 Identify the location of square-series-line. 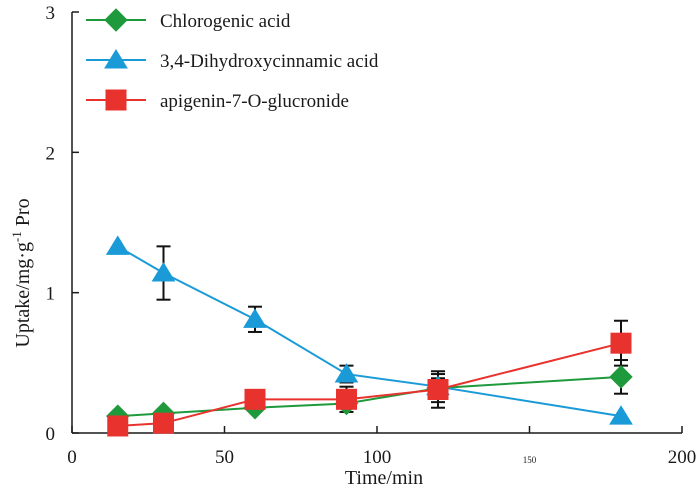
(369, 384).